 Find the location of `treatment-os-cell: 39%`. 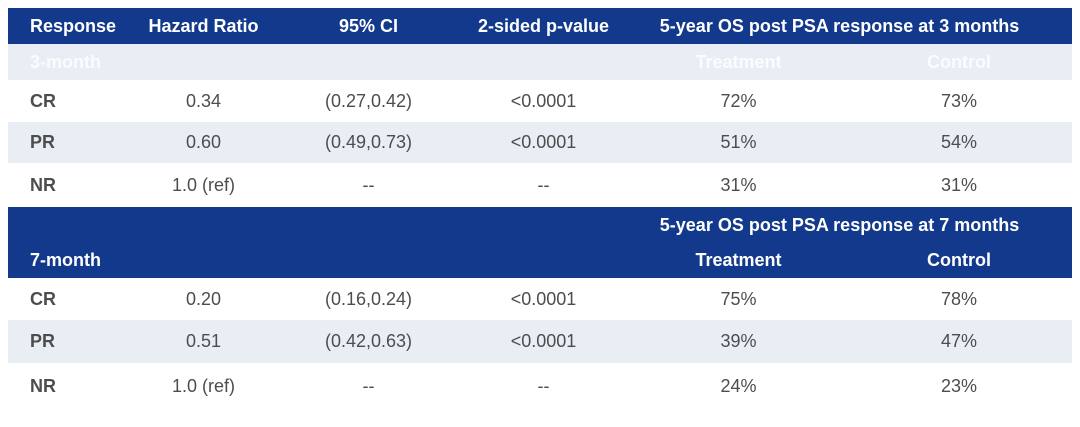

treatment-os-cell: 39% is located at coordinates (738, 341).